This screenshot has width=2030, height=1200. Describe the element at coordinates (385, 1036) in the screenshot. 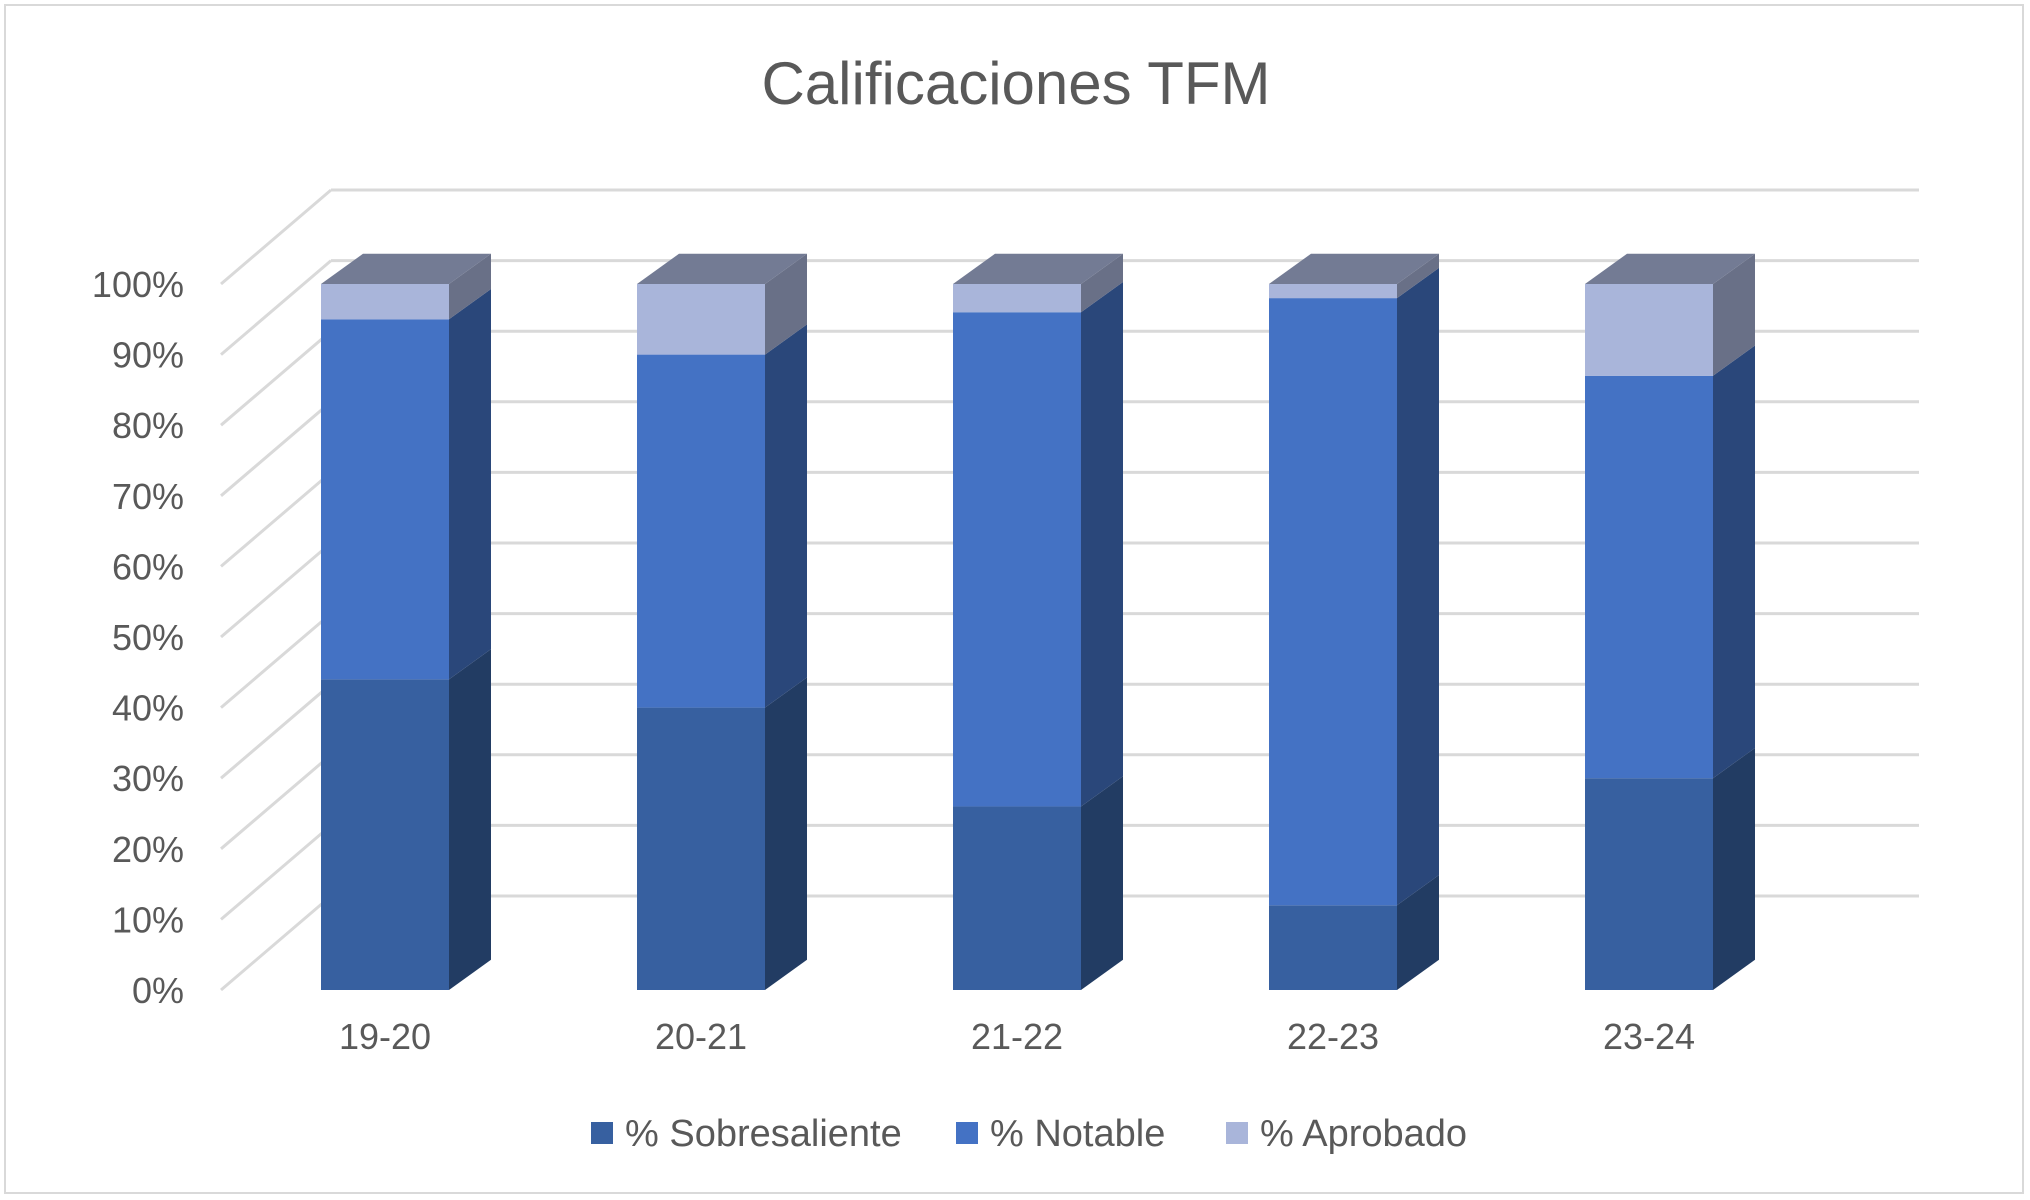

I see `x-tick-label: 19-20` at that location.